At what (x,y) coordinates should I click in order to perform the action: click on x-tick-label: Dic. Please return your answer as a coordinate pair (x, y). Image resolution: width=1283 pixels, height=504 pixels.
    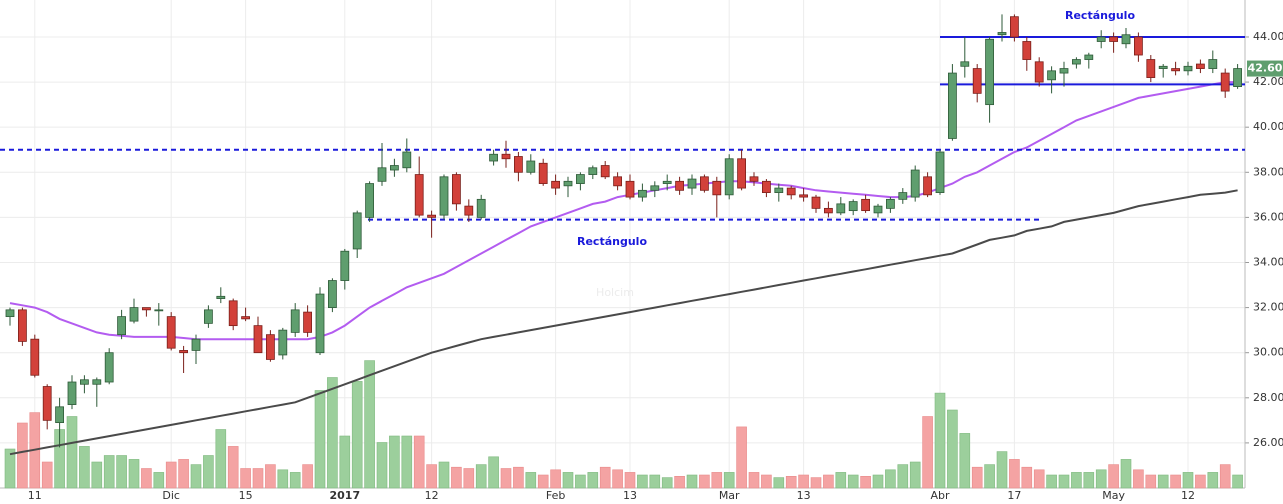
    Looking at the image, I should click on (171, 495).